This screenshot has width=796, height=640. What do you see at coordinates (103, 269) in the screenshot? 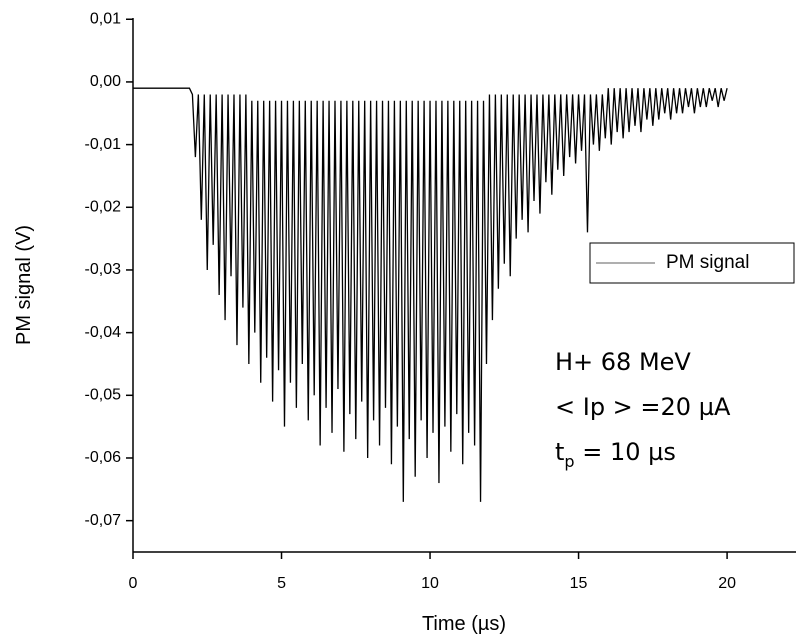
I see `y-tick-label: -0,03` at bounding box center [103, 269].